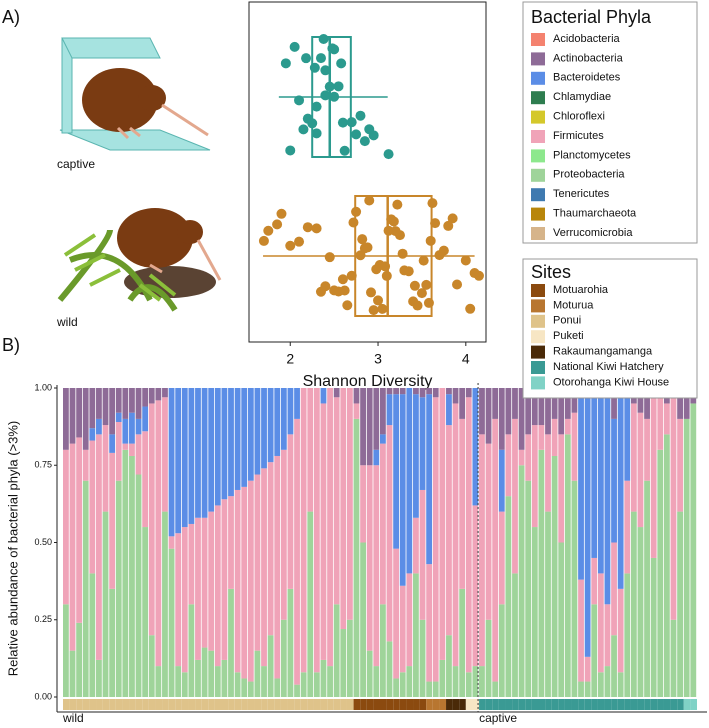  Describe the element at coordinates (67, 322) in the screenshot. I see `group-label: wild` at that location.